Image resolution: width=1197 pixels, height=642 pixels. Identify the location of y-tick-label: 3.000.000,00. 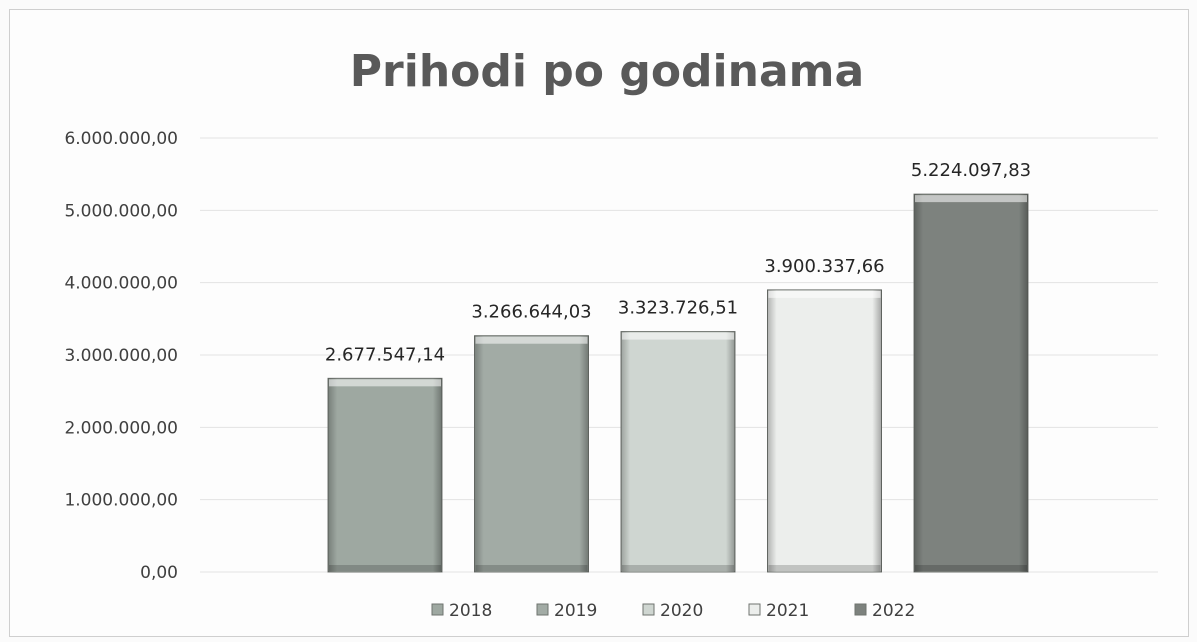
(121, 356).